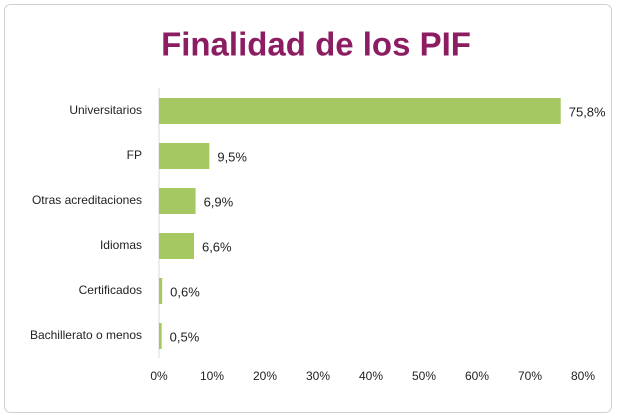 The height and width of the screenshot is (418, 617). Describe the element at coordinates (134, 155) in the screenshot. I see `y-tick-label: FP` at that location.